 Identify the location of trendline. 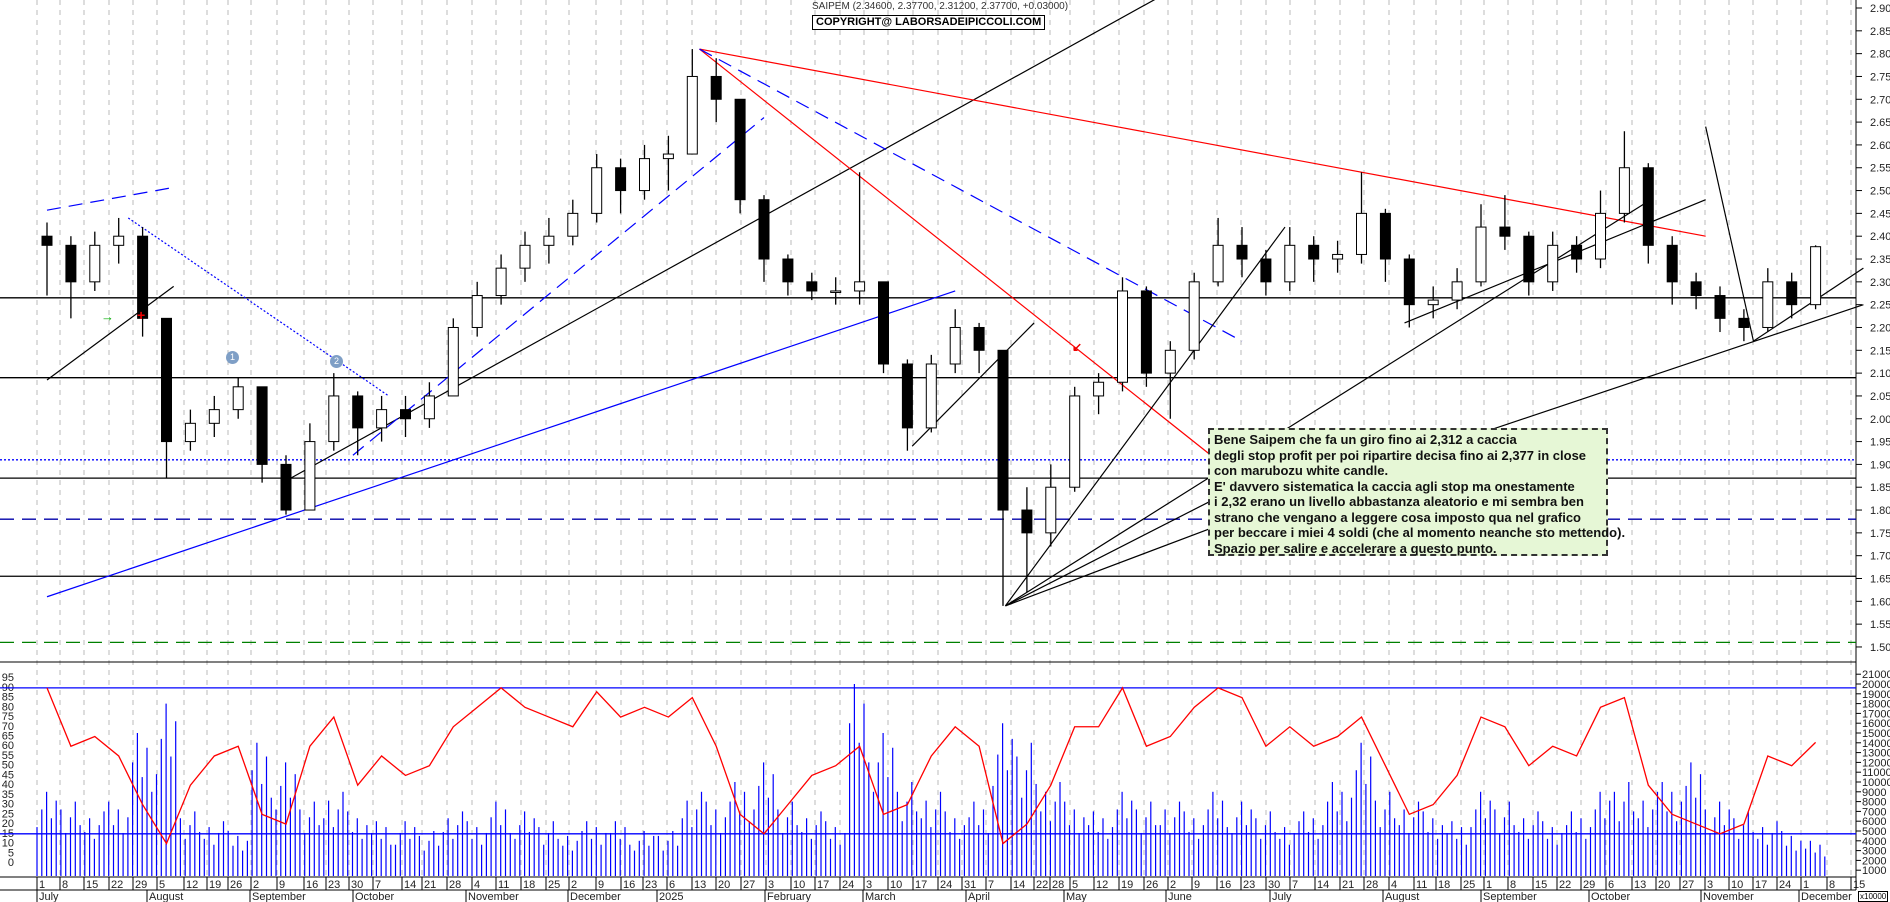
(1808, 304).